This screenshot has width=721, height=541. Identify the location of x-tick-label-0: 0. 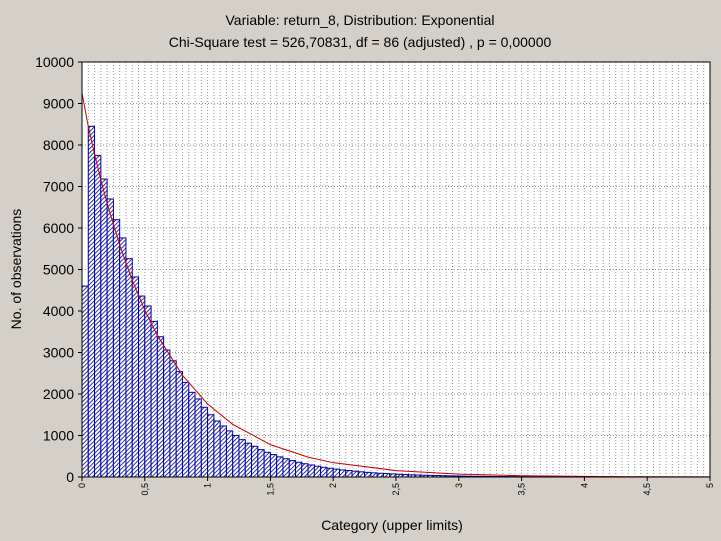
(82, 485).